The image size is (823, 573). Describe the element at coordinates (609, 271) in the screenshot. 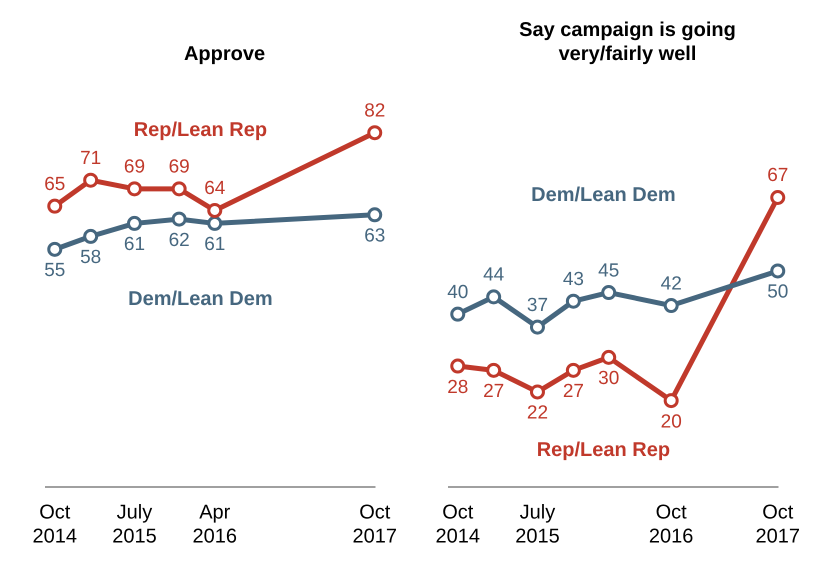

I see `data-label: 45` at that location.